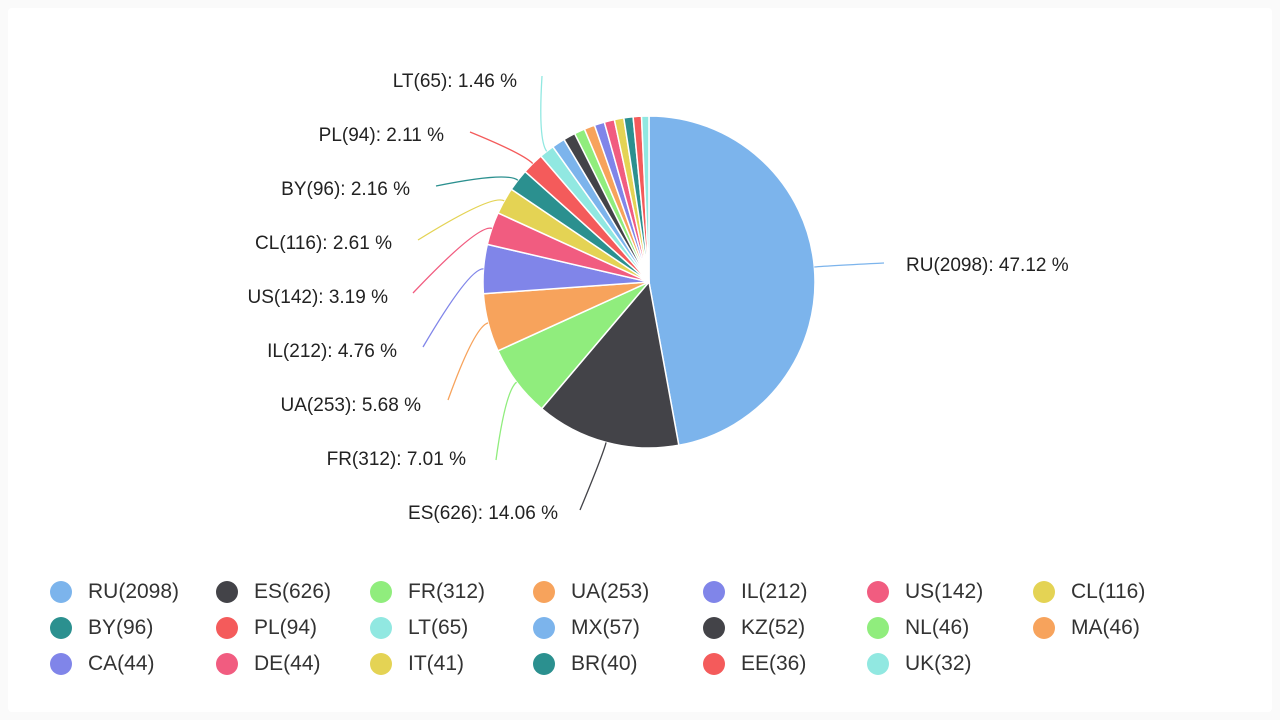  Describe the element at coordinates (605, 627) in the screenshot. I see `legend-label: MX(57)` at that location.